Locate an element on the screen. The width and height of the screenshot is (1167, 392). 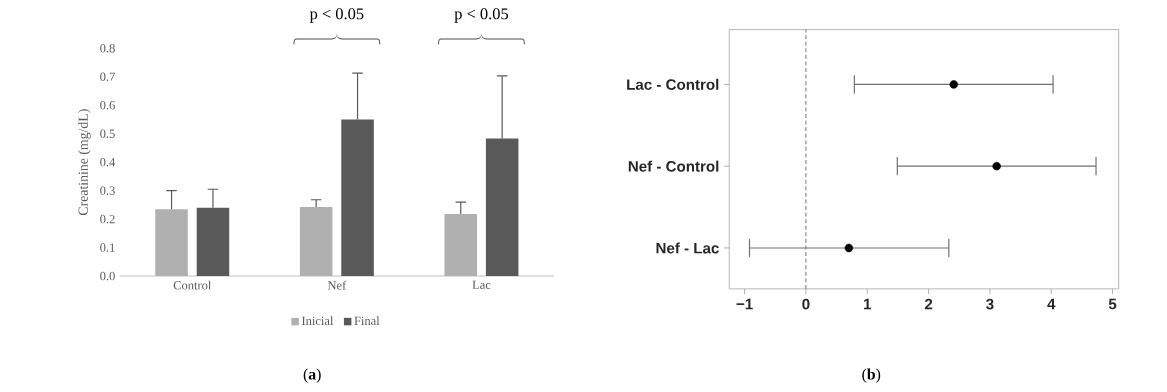
y-tick-label: Nef - Lac is located at coordinates (687, 248).